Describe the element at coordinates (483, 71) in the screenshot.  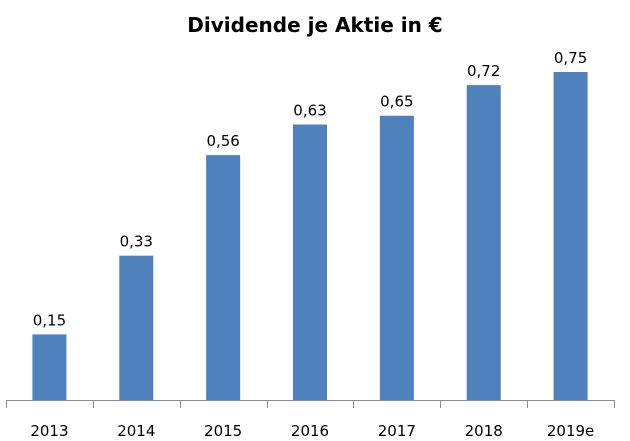
I see `data-label-2018: 0,72` at that location.